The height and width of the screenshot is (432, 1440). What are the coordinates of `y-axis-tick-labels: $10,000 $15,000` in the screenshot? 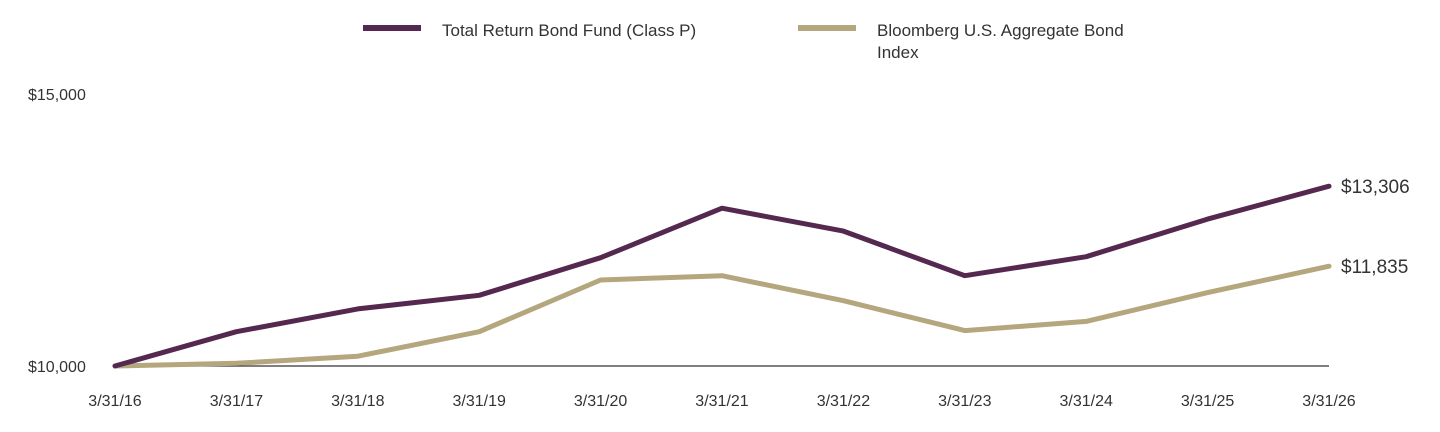 It's located at (57, 231).